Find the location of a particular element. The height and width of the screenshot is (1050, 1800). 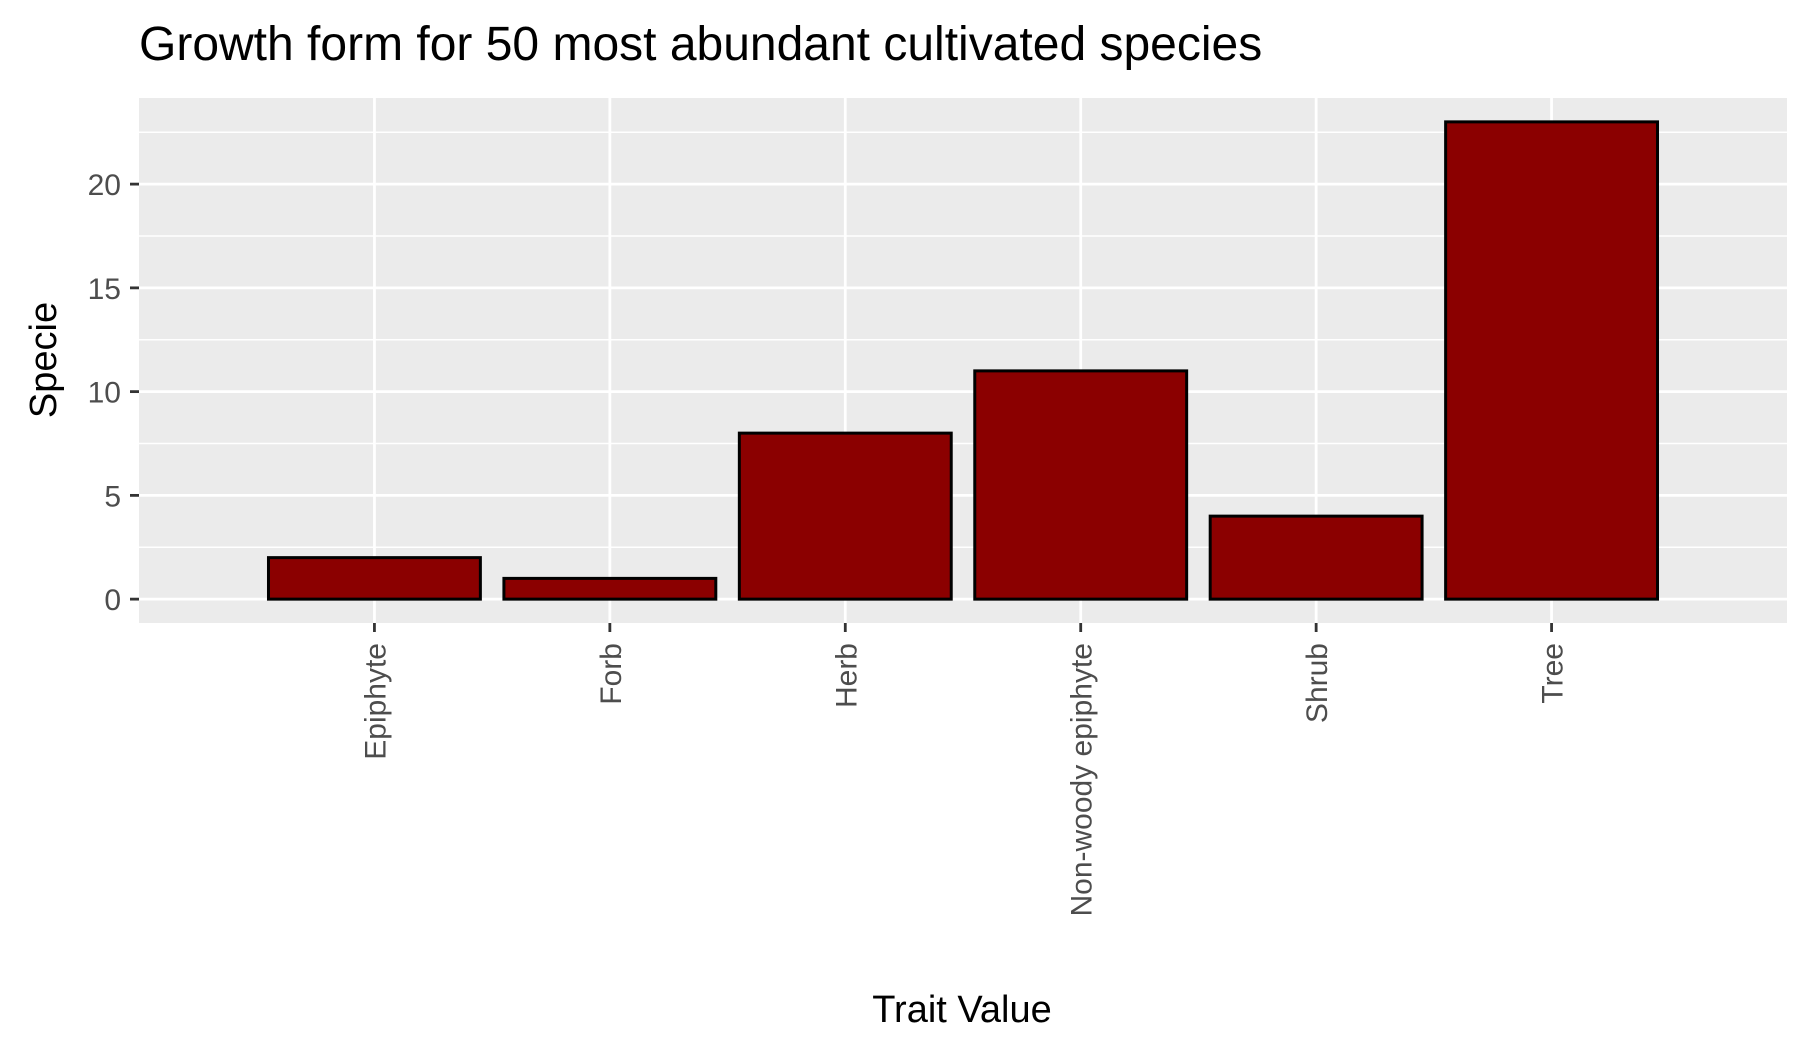

x-tick-label: Tree is located at coordinates (1553, 673).